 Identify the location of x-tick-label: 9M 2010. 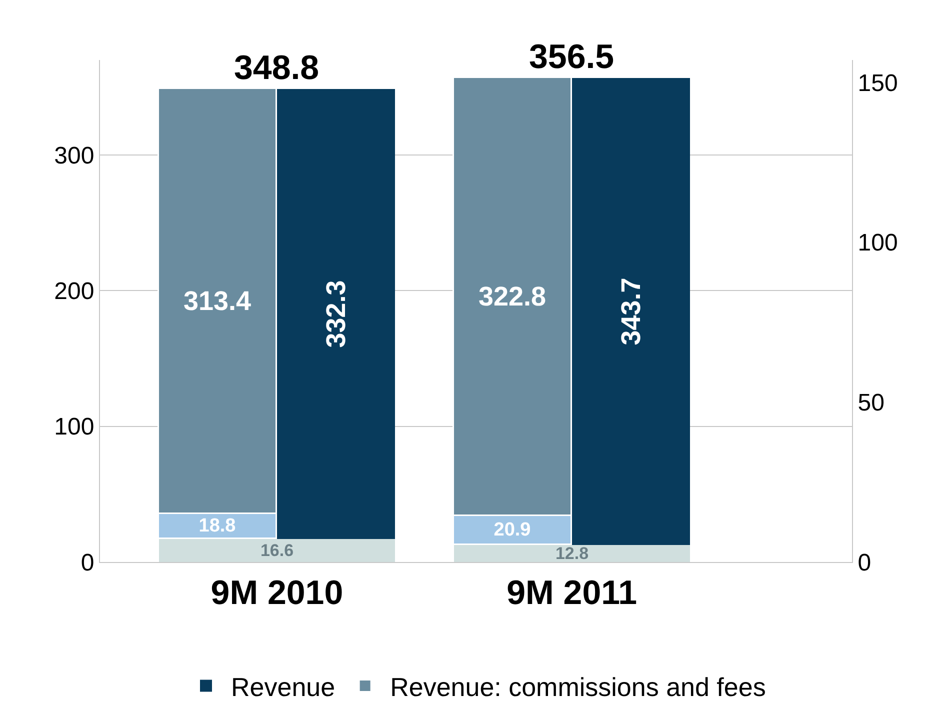
(277, 593).